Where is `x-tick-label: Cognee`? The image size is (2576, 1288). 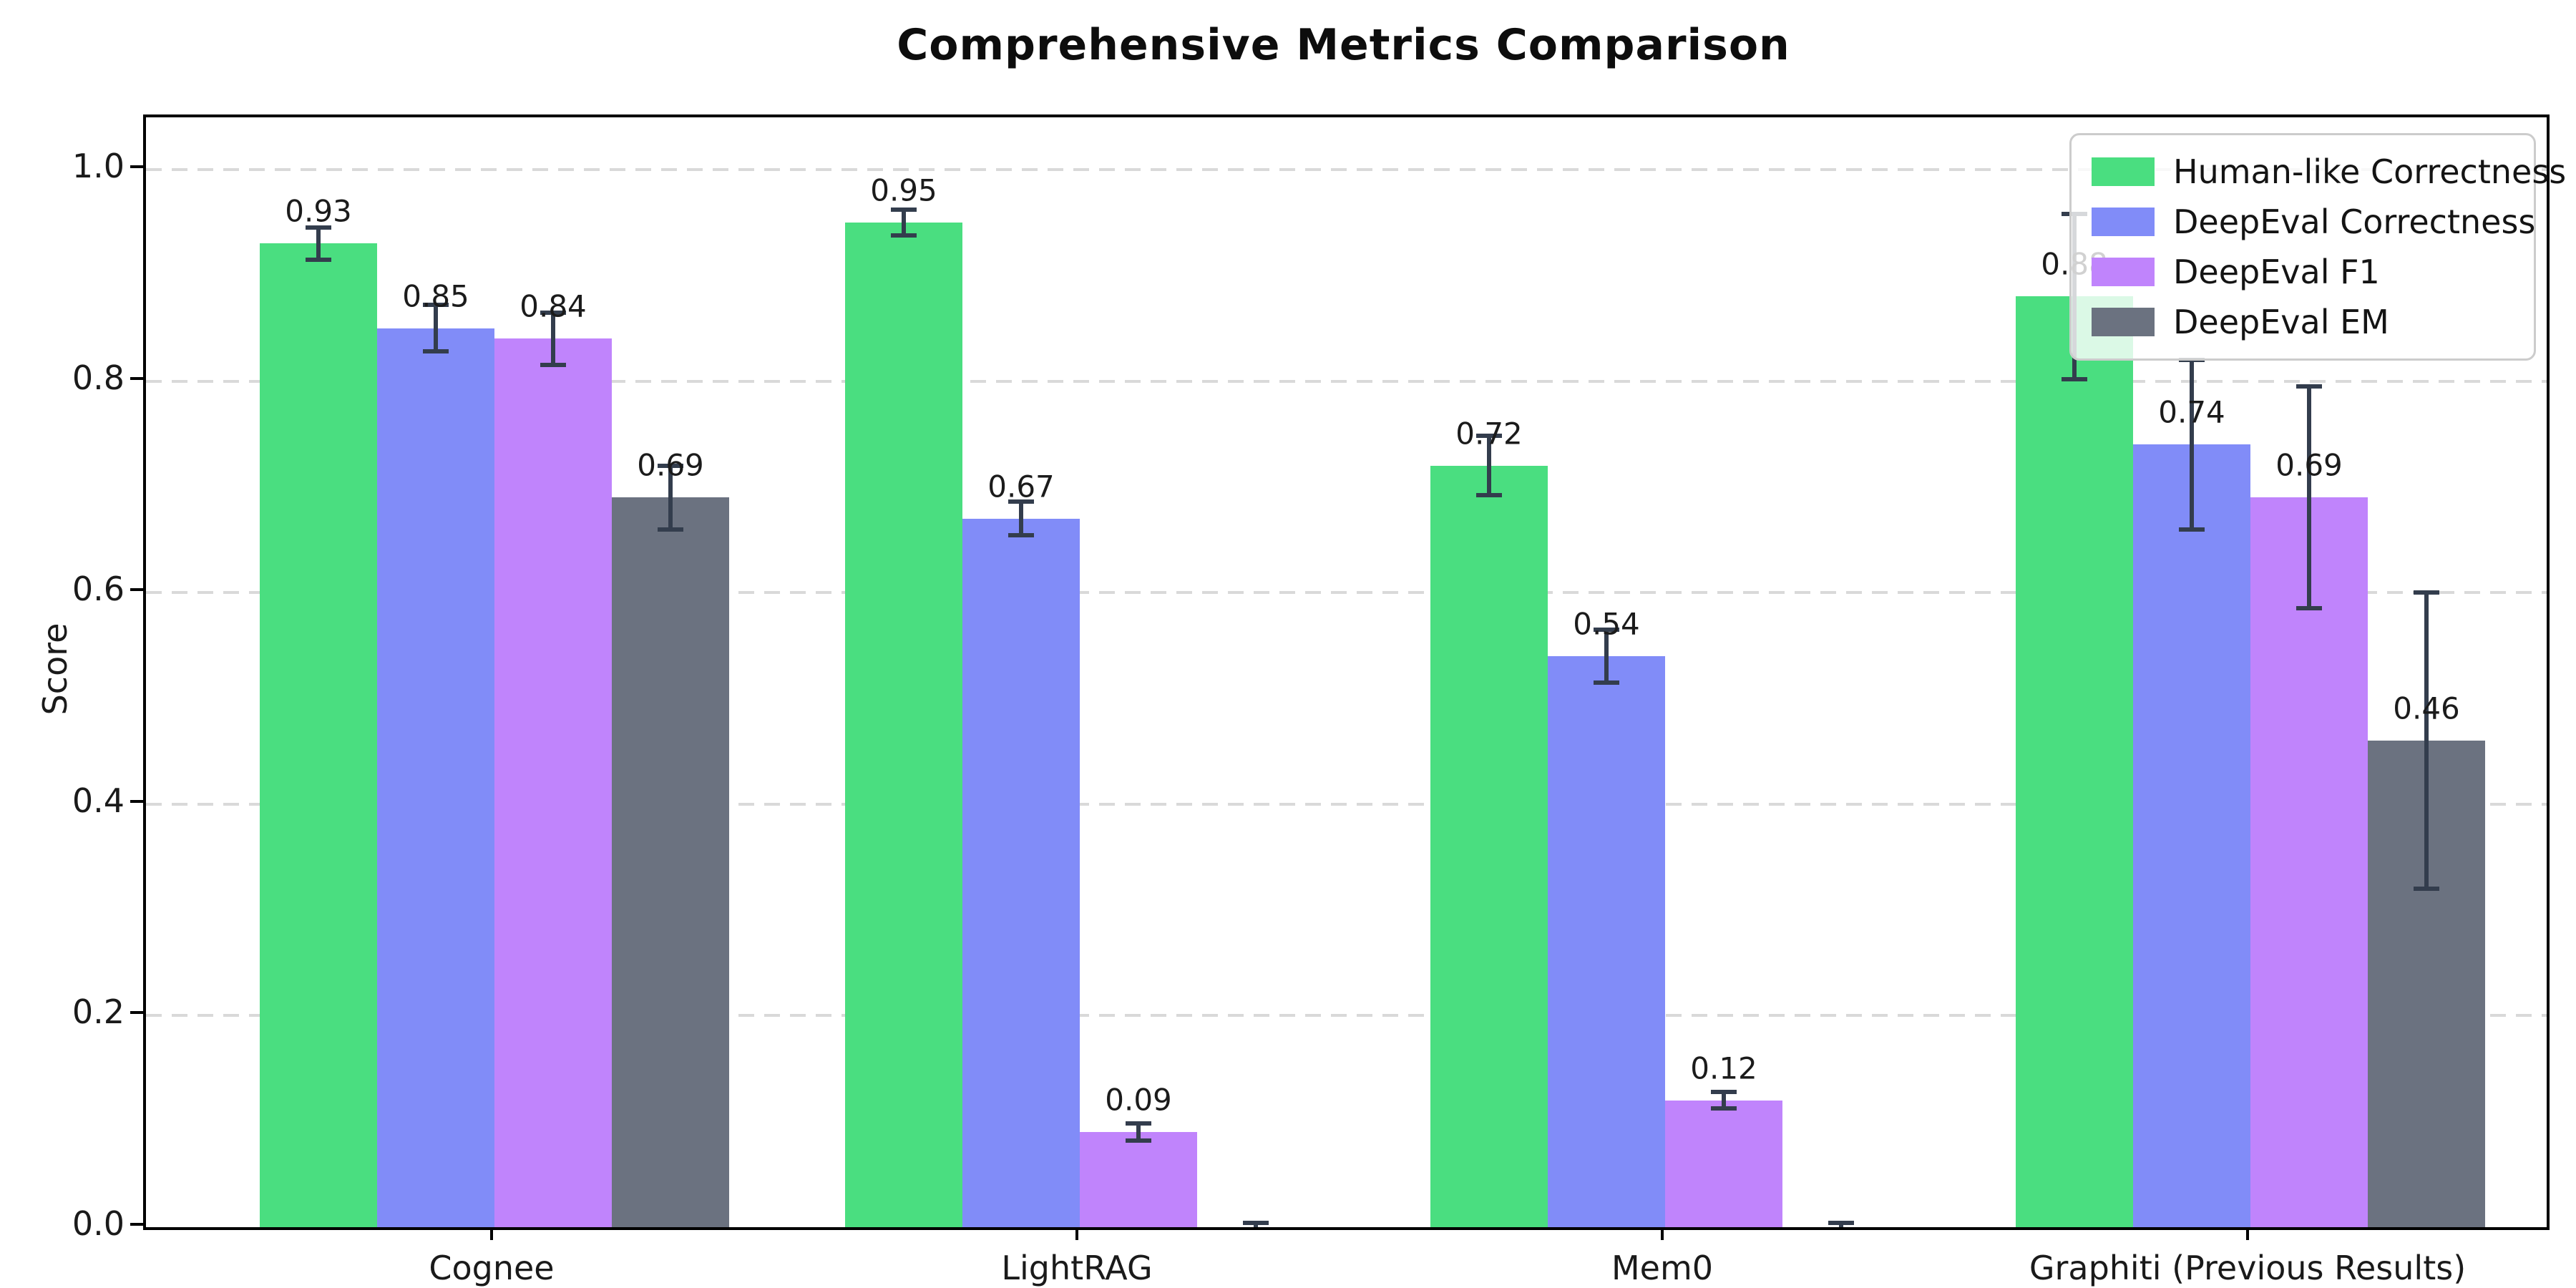
x-tick-label: Cognee is located at coordinates (492, 1268).